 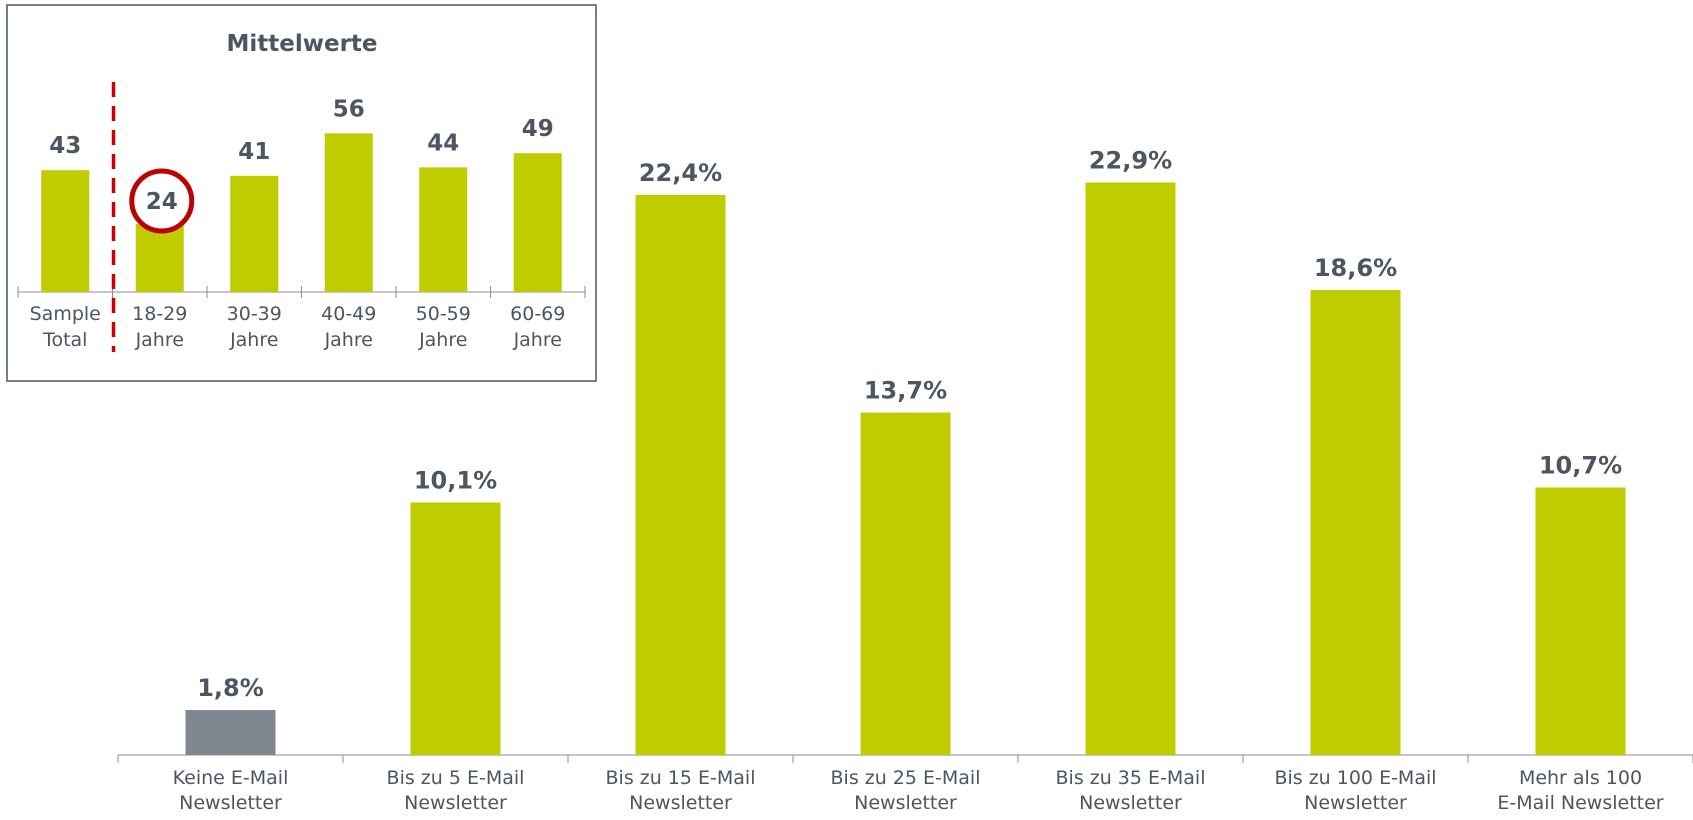 I want to click on category-label-3-line-1: Newsletter, so click(x=905, y=803).